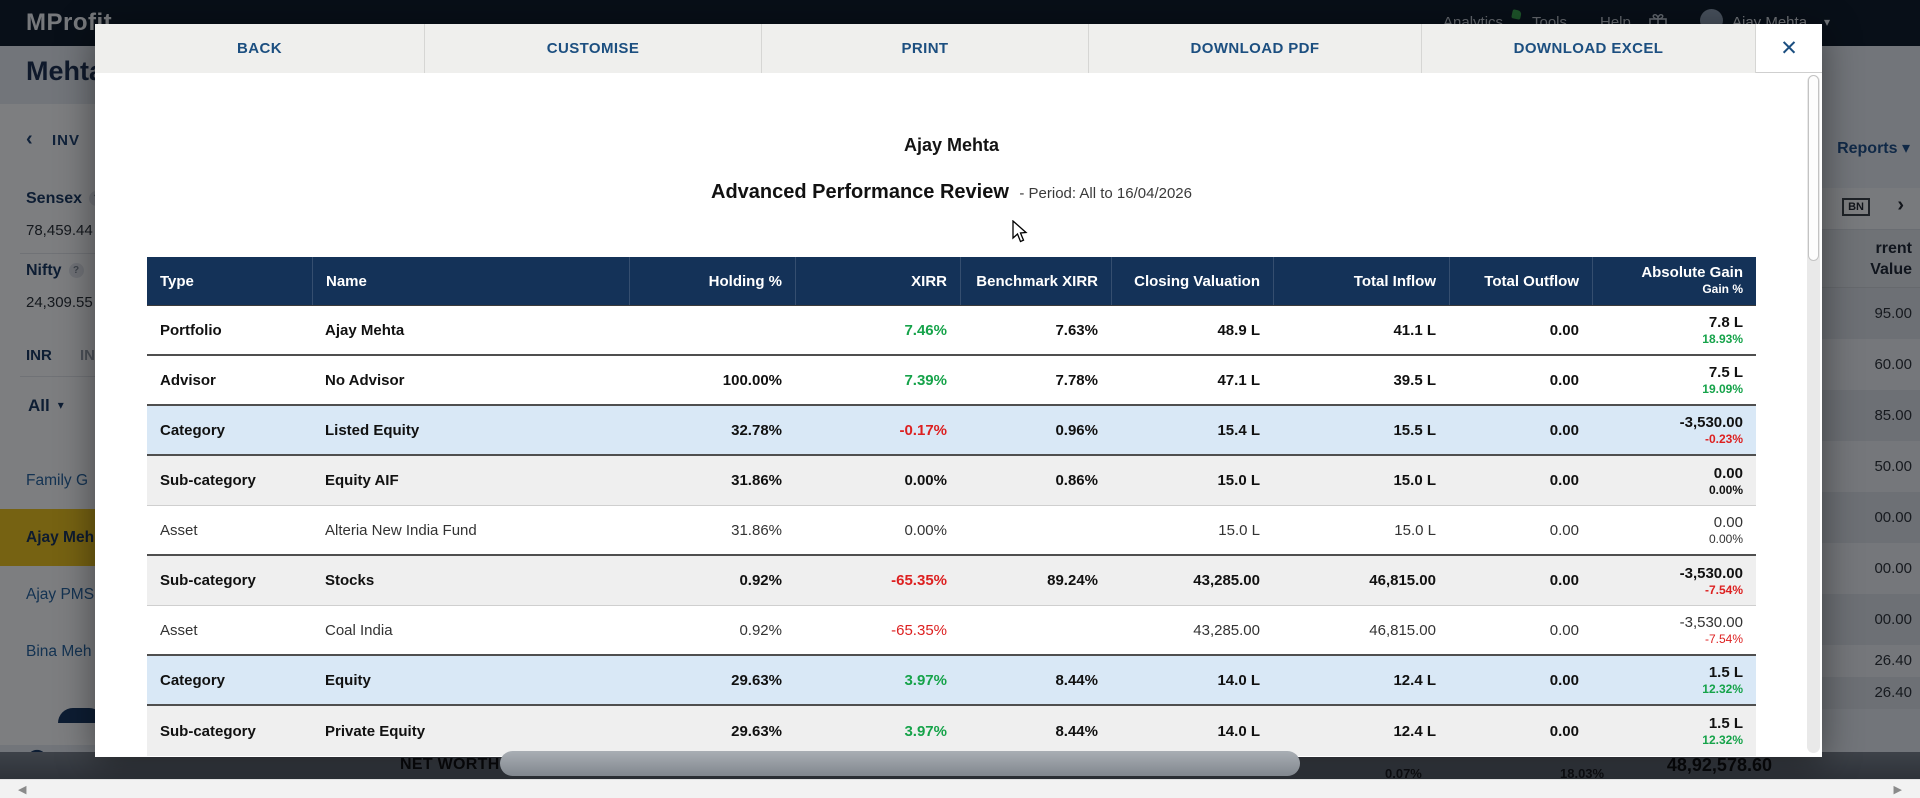  Describe the element at coordinates (1813, 168) in the screenshot. I see `scrollbar-thumb` at that location.